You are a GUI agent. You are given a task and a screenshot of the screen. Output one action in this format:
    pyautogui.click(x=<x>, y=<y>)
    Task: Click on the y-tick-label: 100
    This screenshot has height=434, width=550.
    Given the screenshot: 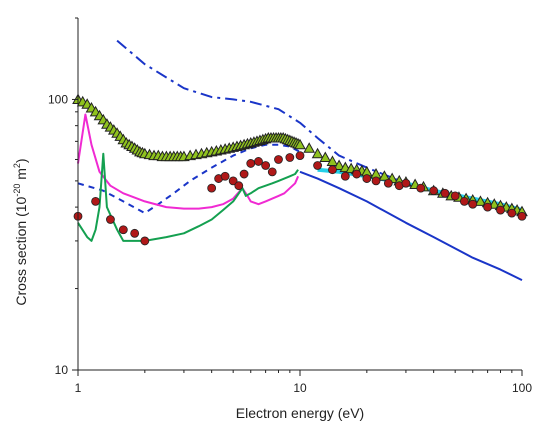 What is the action you would take?
    pyautogui.click(x=58, y=99)
    